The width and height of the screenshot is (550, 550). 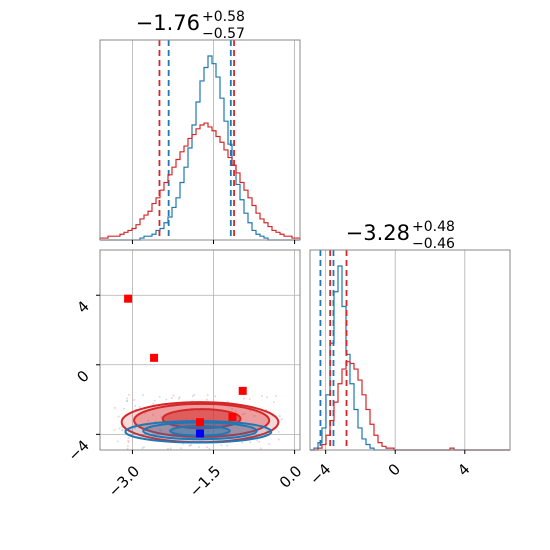 I want to click on right-hist-frame, so click(x=410, y=350).